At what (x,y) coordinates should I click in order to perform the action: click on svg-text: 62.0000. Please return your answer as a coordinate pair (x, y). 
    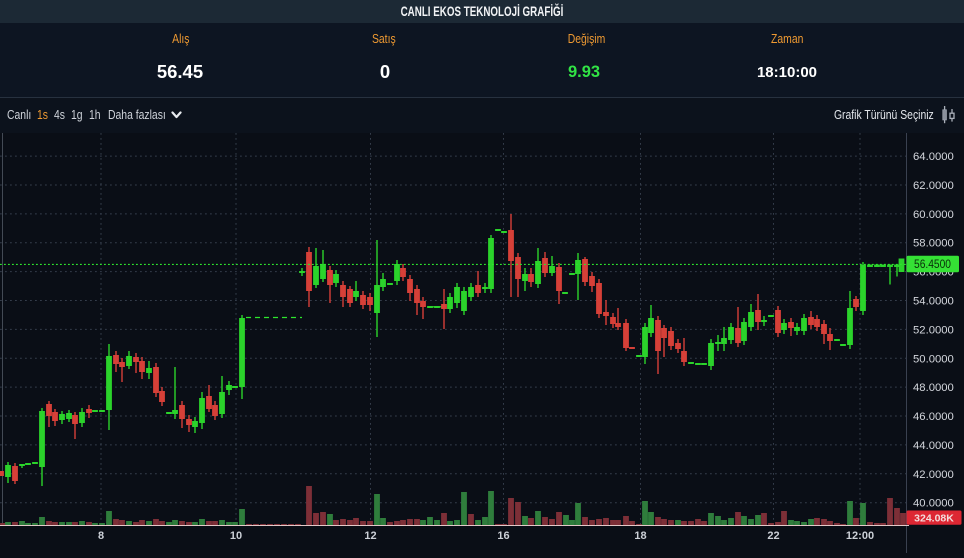
    Looking at the image, I should click on (933, 186).